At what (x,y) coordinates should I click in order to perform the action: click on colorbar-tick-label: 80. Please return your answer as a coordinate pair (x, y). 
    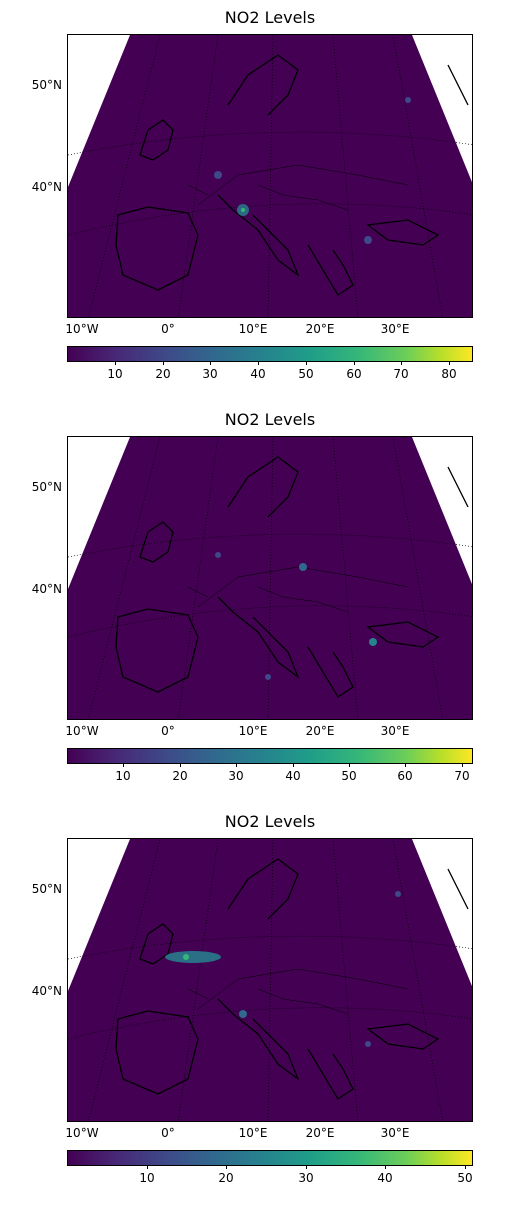
    Looking at the image, I should click on (449, 374).